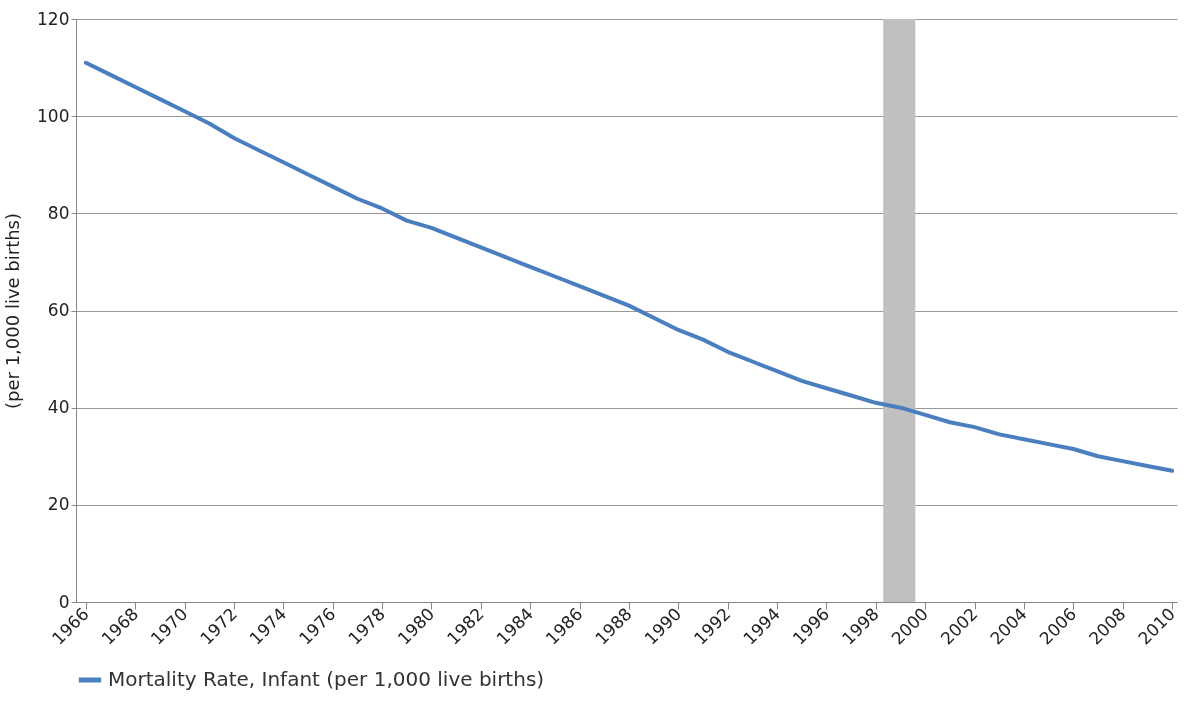 The image size is (1196, 705). I want to click on y-tick-label: 60, so click(58, 310).